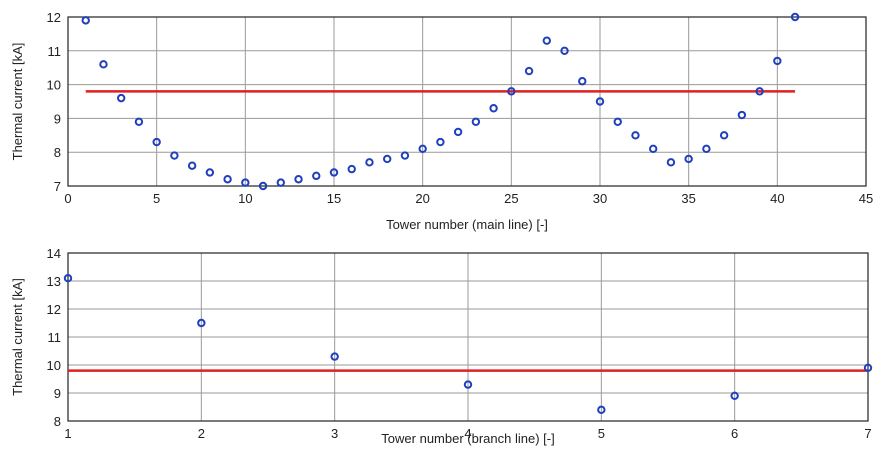 The image size is (879, 452). I want to click on x-tick-label: 3, so click(334, 433).